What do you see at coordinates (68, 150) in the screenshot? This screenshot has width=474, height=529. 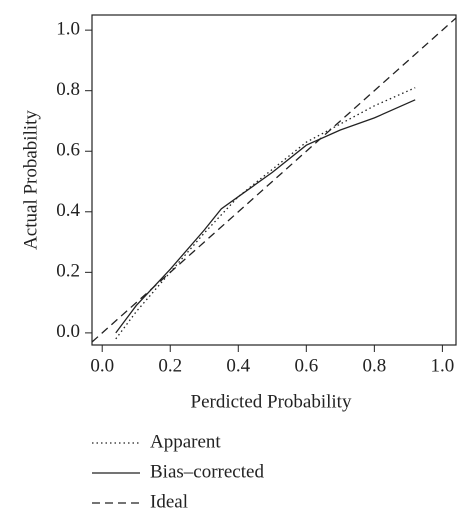 I see `y-tick-label: 0.6` at bounding box center [68, 150].